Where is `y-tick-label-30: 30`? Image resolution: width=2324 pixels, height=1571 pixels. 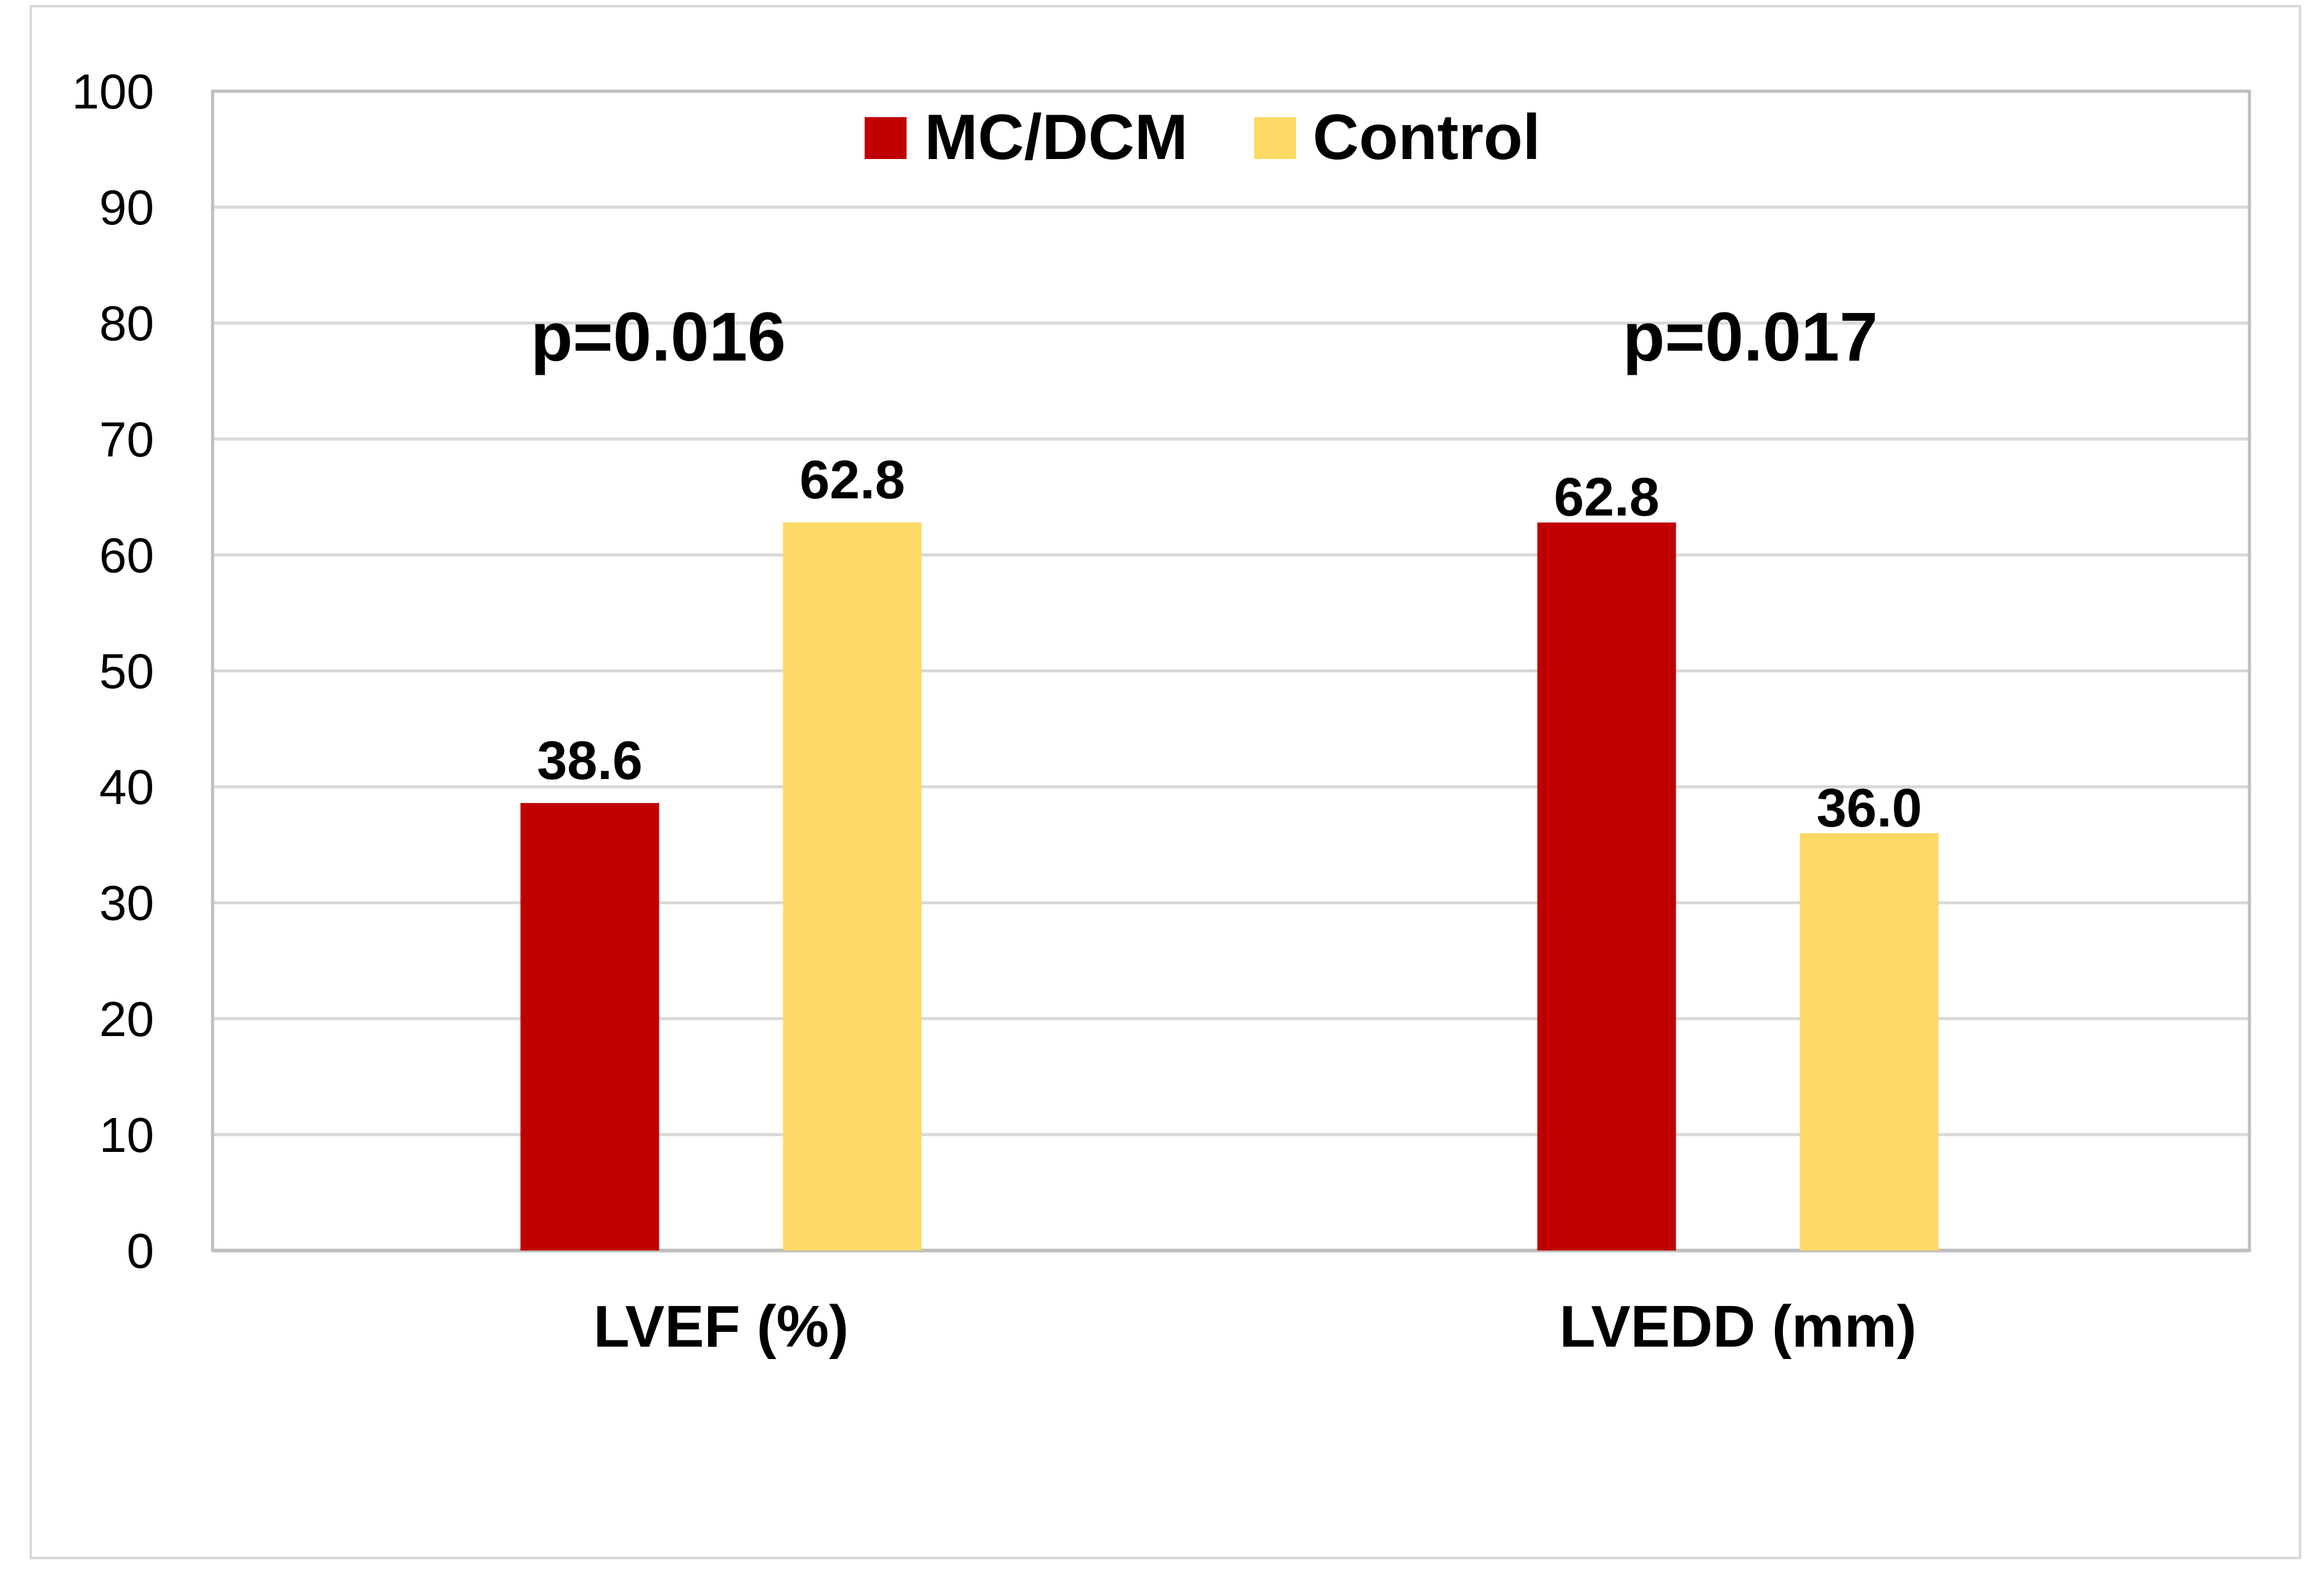
y-tick-label-30: 30 is located at coordinates (126, 903).